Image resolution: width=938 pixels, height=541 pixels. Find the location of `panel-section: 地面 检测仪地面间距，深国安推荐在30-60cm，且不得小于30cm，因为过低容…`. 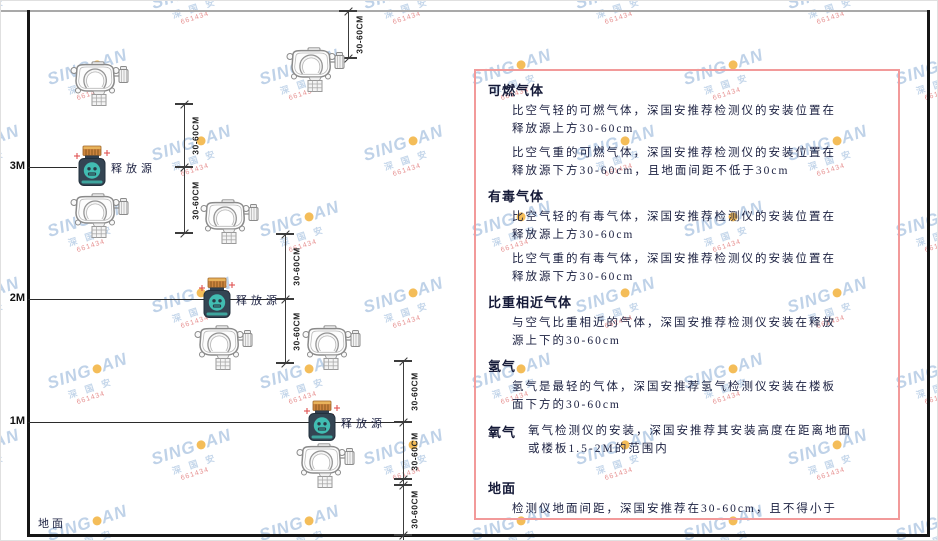

panel-section: 地面 检测仪地面间距，深国安推荐在30-60cm，且不得小于30cm，因为过低容… is located at coordinates (687, 498).